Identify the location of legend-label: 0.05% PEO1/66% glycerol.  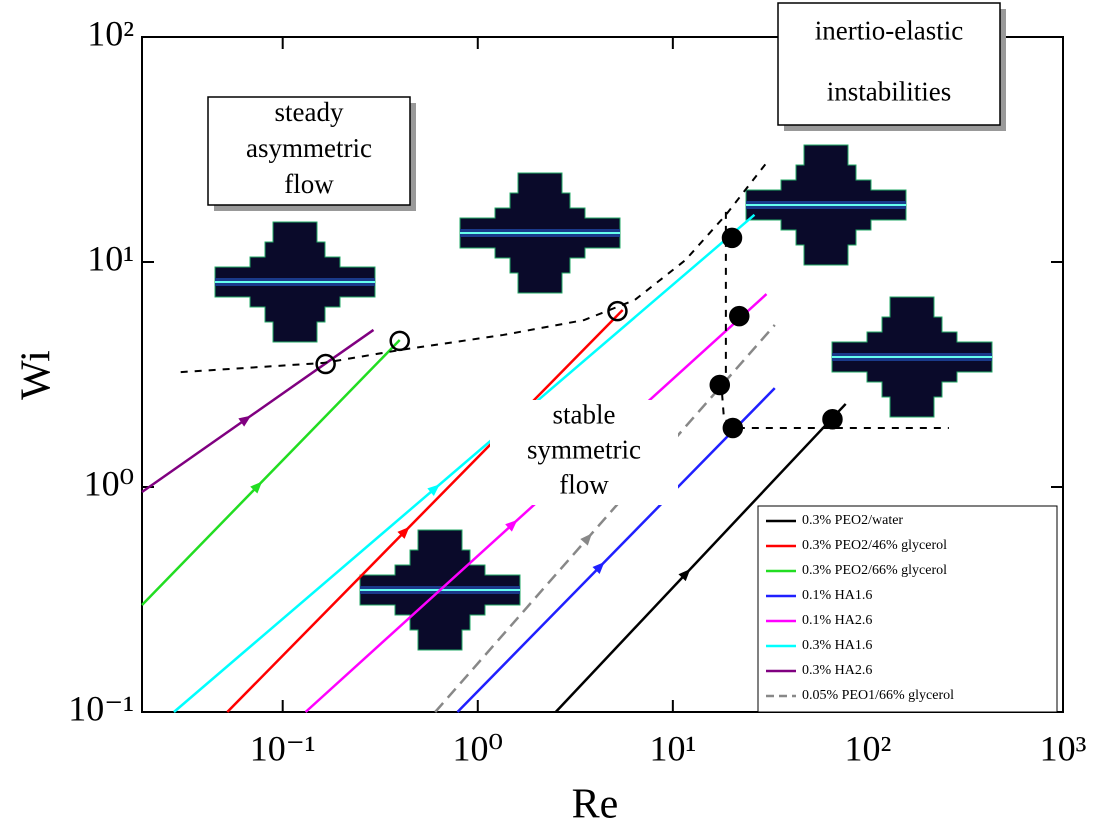
(878, 695).